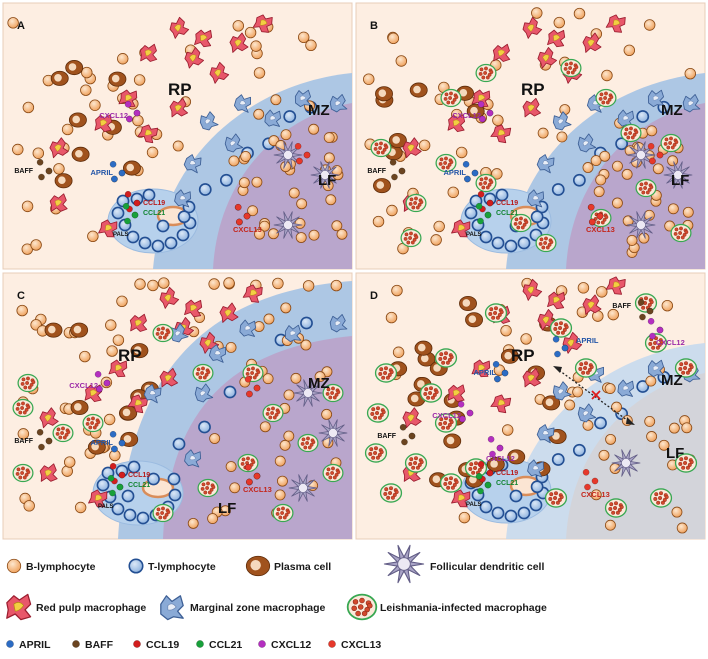 This screenshot has height=659, width=708. What do you see at coordinates (225, 645) in the screenshot?
I see `legend-ccl21: CCL21` at bounding box center [225, 645].